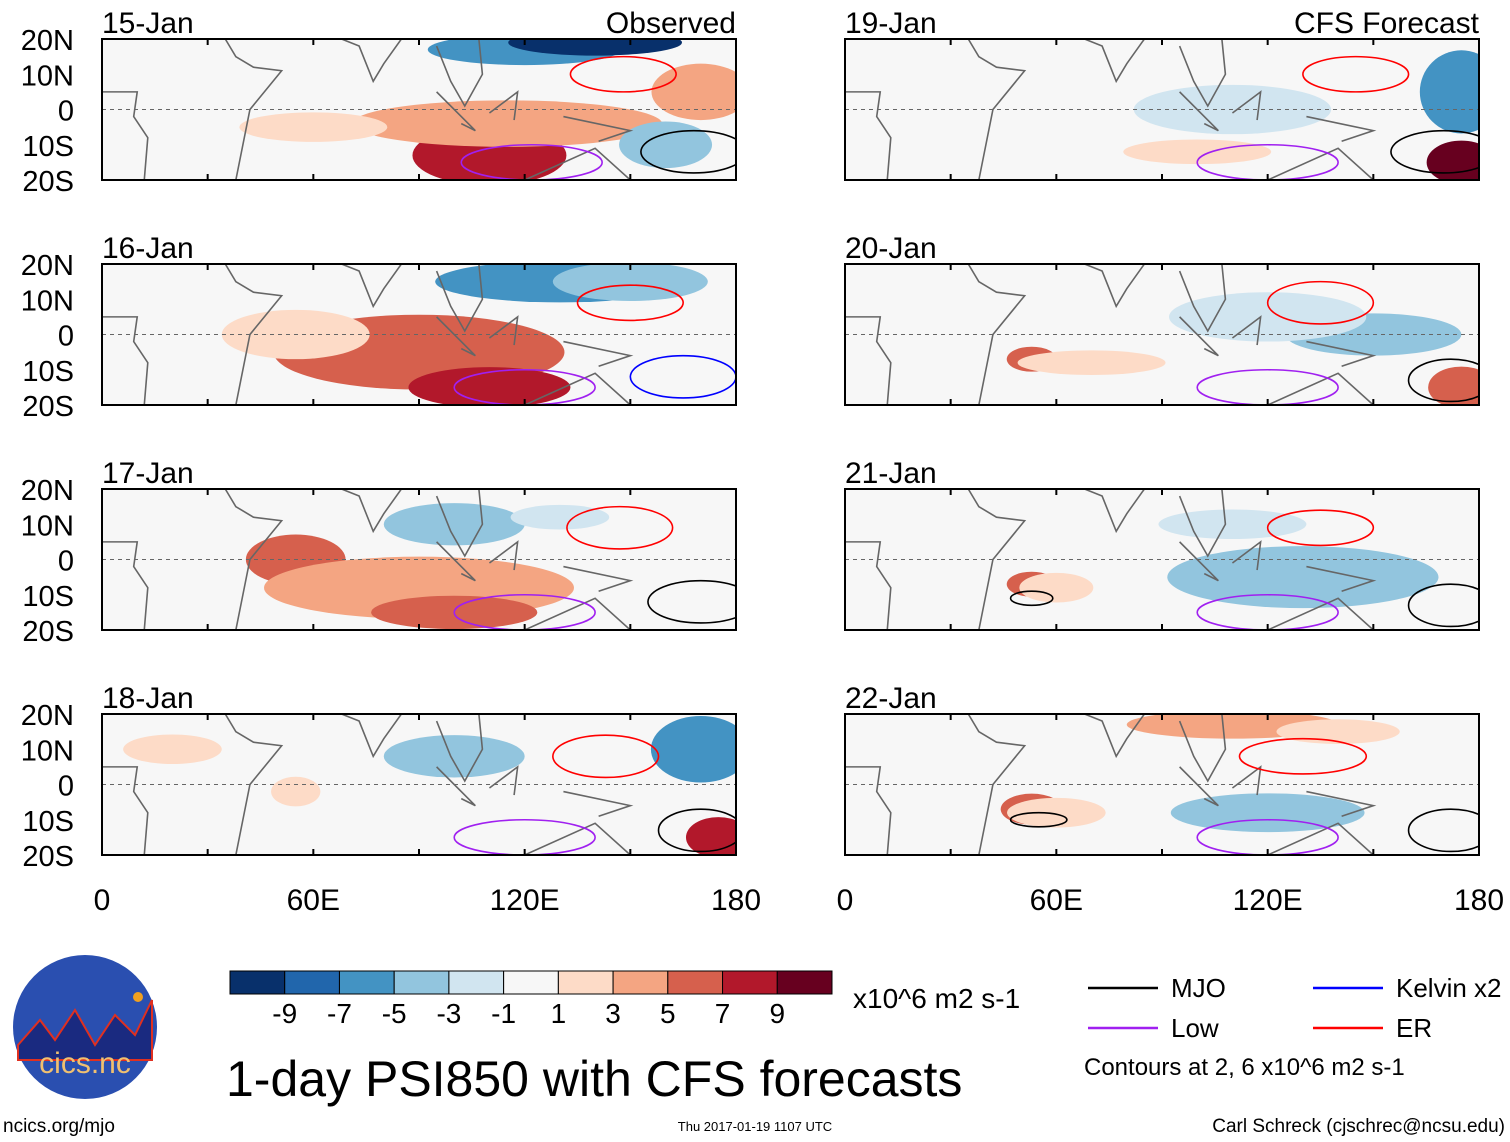  I want to click on legend: MJO Kelvin x2 Low ER, so click(1295, 1008).